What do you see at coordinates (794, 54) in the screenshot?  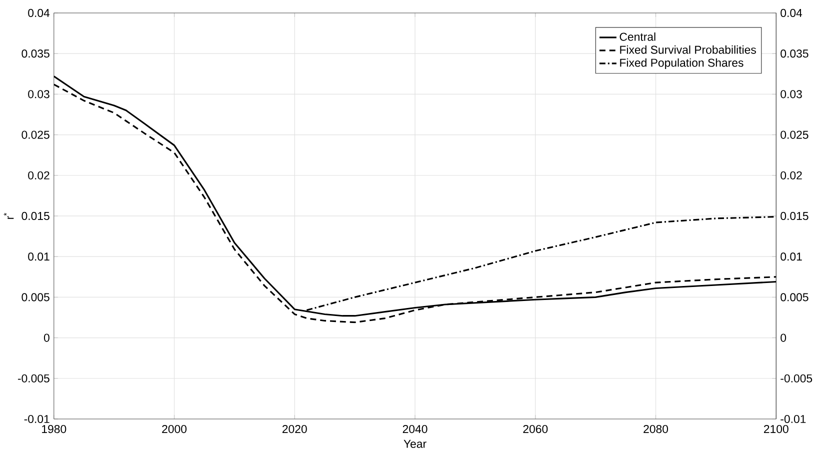 I see `y2-tick-label: 0.035` at bounding box center [794, 54].